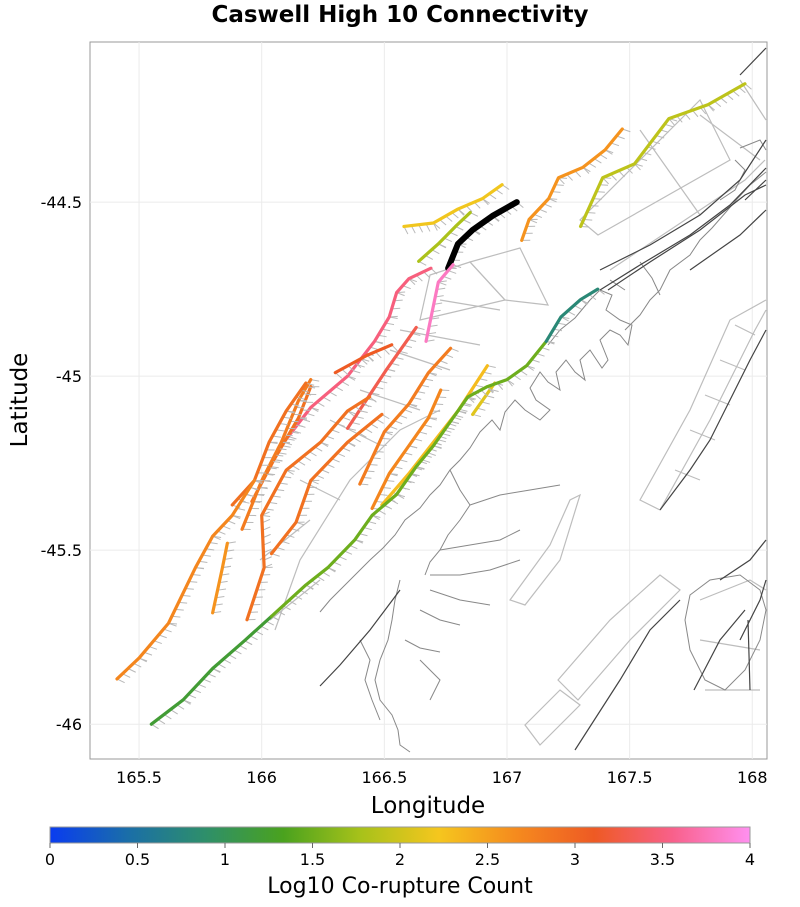 This screenshot has width=800, height=907. I want to click on fault-fault-g, so click(385, 378).